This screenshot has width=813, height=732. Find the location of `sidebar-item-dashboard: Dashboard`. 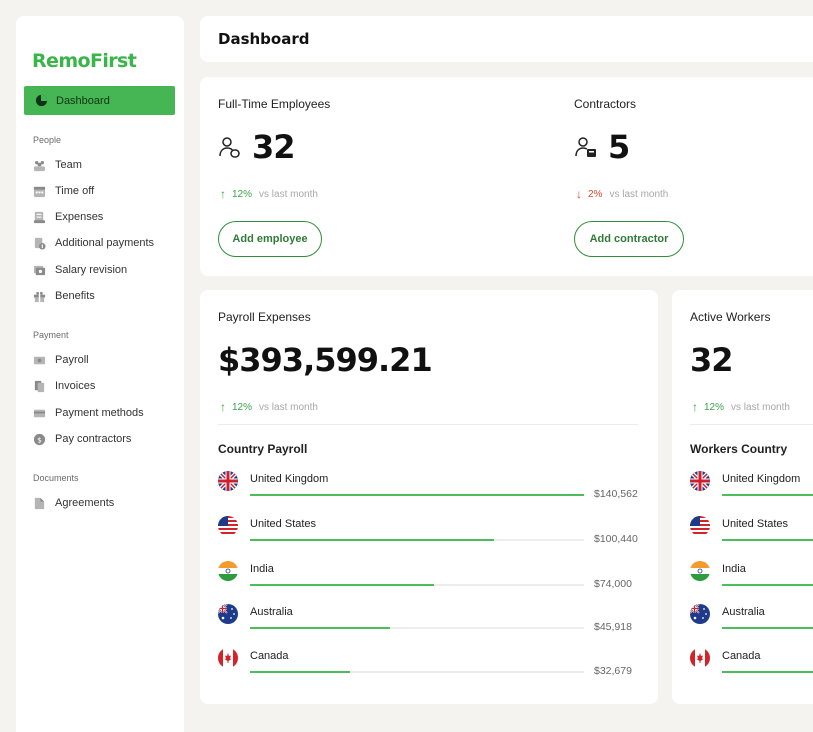

sidebar-item-dashboard: Dashboard is located at coordinates (99, 100).